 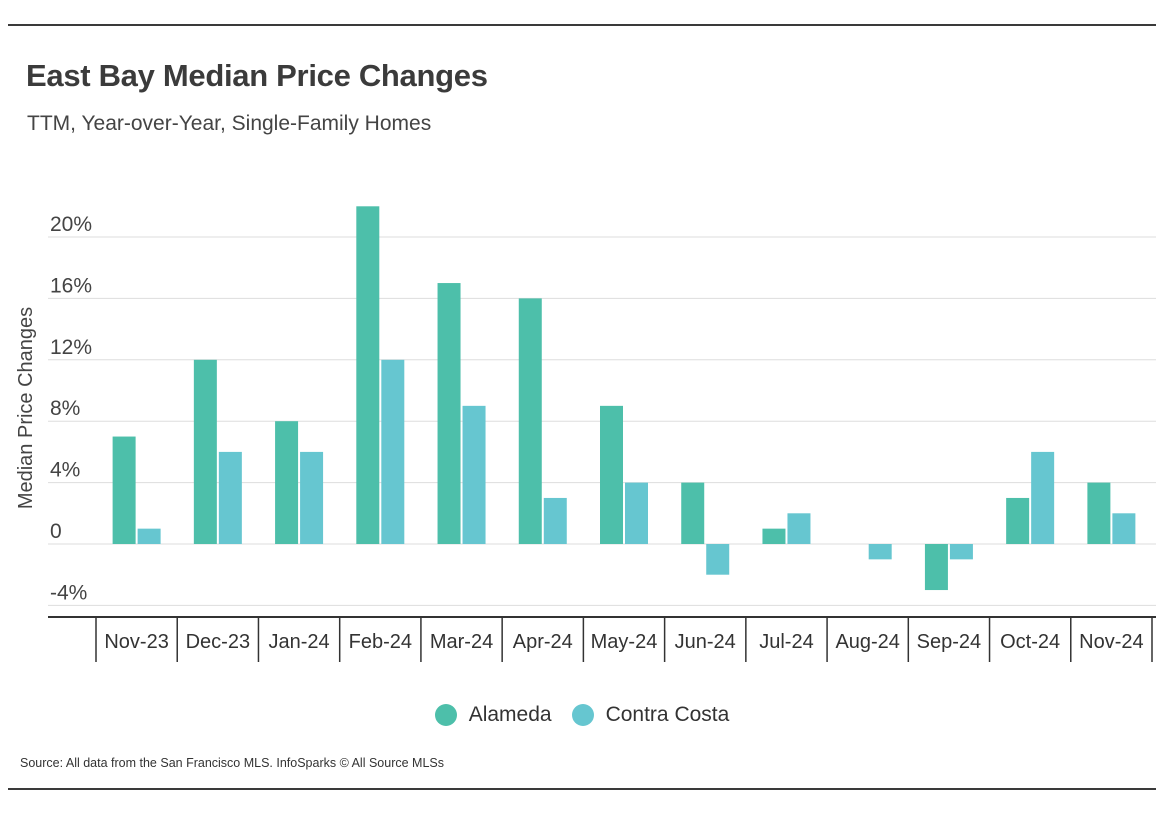 What do you see at coordinates (667, 714) in the screenshot?
I see `legend-label-contra-costa: Contra Costa` at bounding box center [667, 714].